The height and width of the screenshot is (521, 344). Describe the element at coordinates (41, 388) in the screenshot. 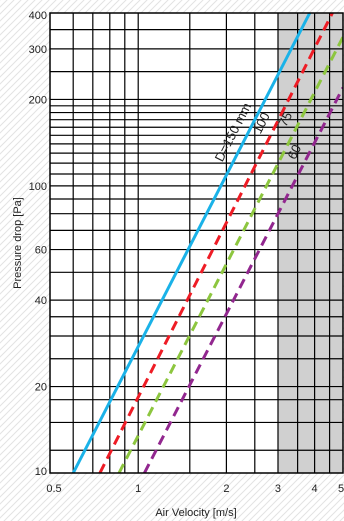

I see `y-tick-label: 20` at that location.